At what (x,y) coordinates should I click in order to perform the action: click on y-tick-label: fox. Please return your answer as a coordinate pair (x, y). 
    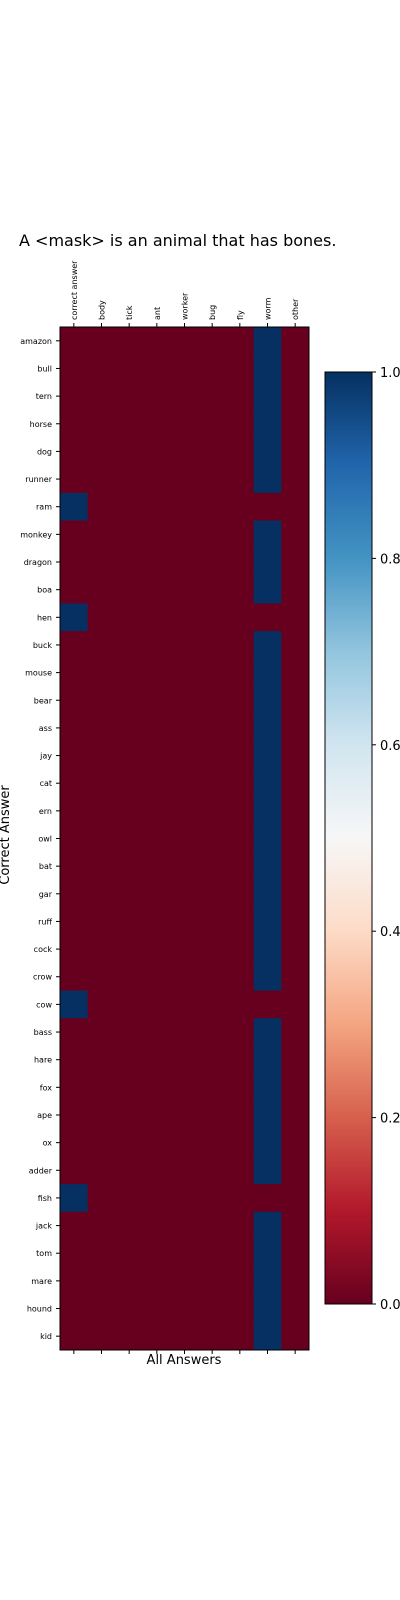
    Looking at the image, I should click on (46, 1087).